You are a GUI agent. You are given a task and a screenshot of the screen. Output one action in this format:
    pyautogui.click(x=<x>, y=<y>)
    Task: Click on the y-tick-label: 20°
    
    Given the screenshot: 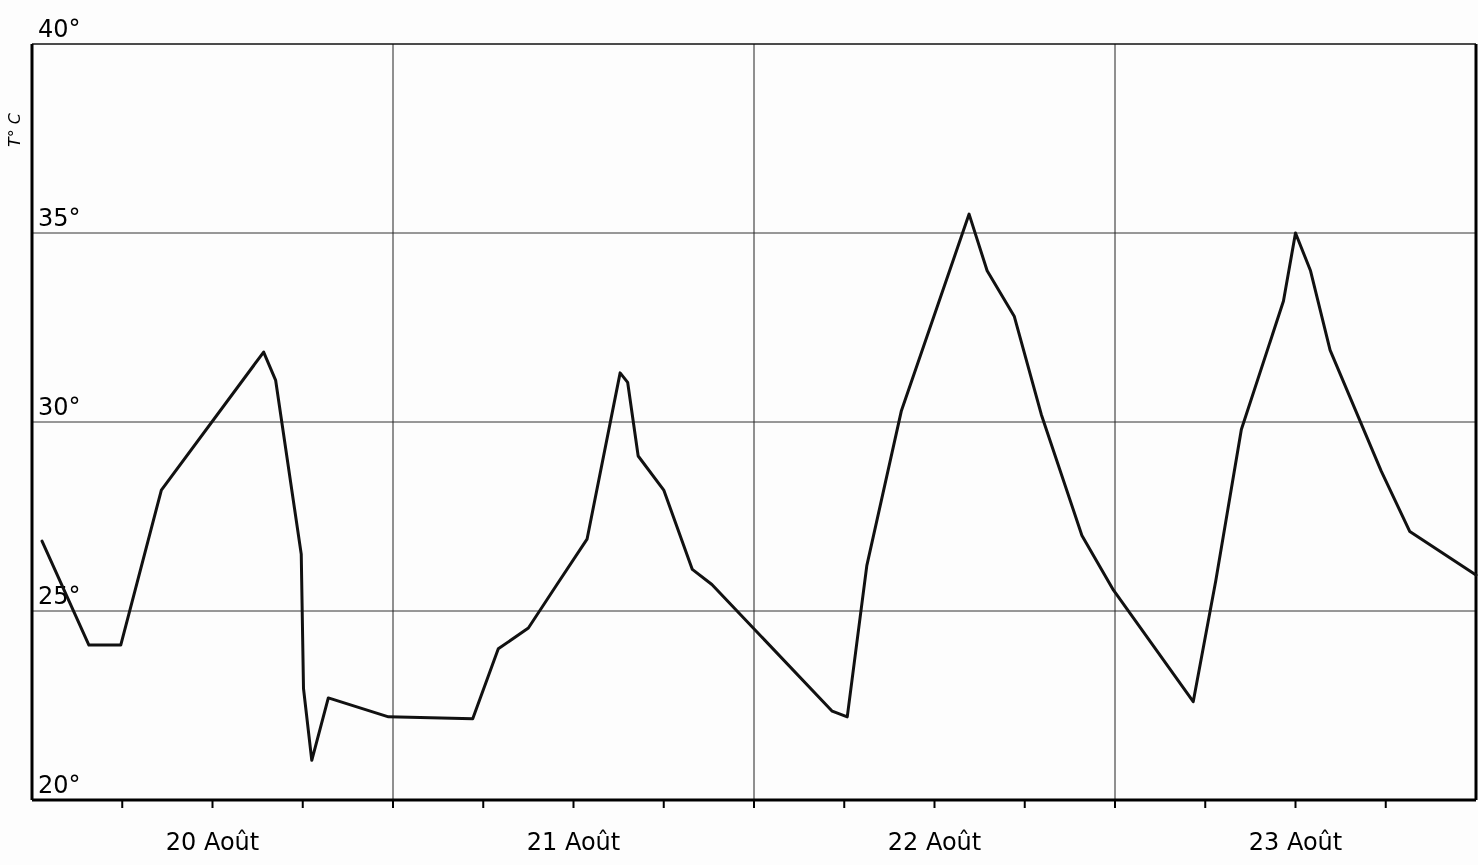 What is the action you would take?
    pyautogui.click(x=59, y=785)
    